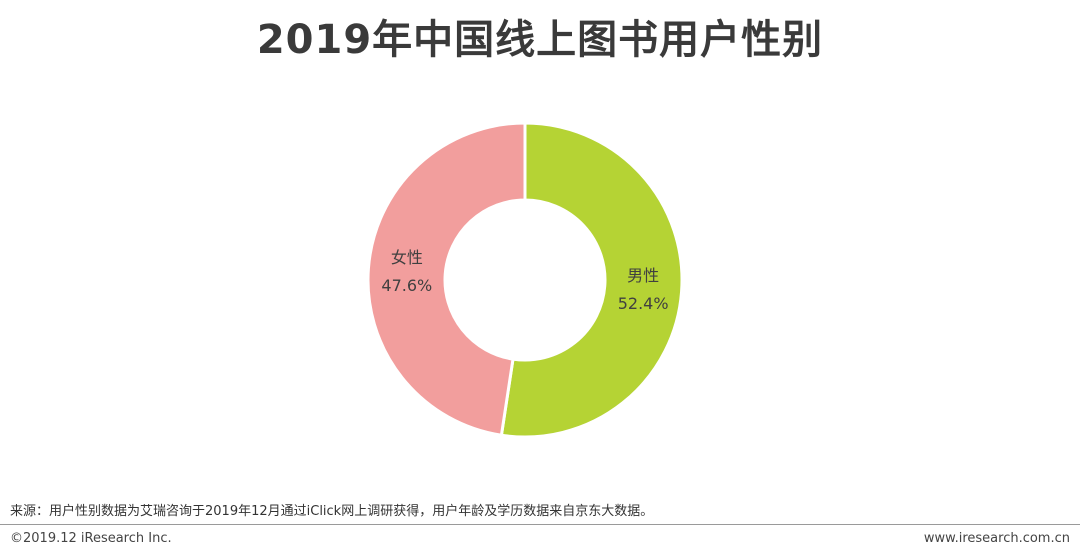 This screenshot has width=1080, height=560. I want to click on slice-label-male: 男性, so click(643, 275).